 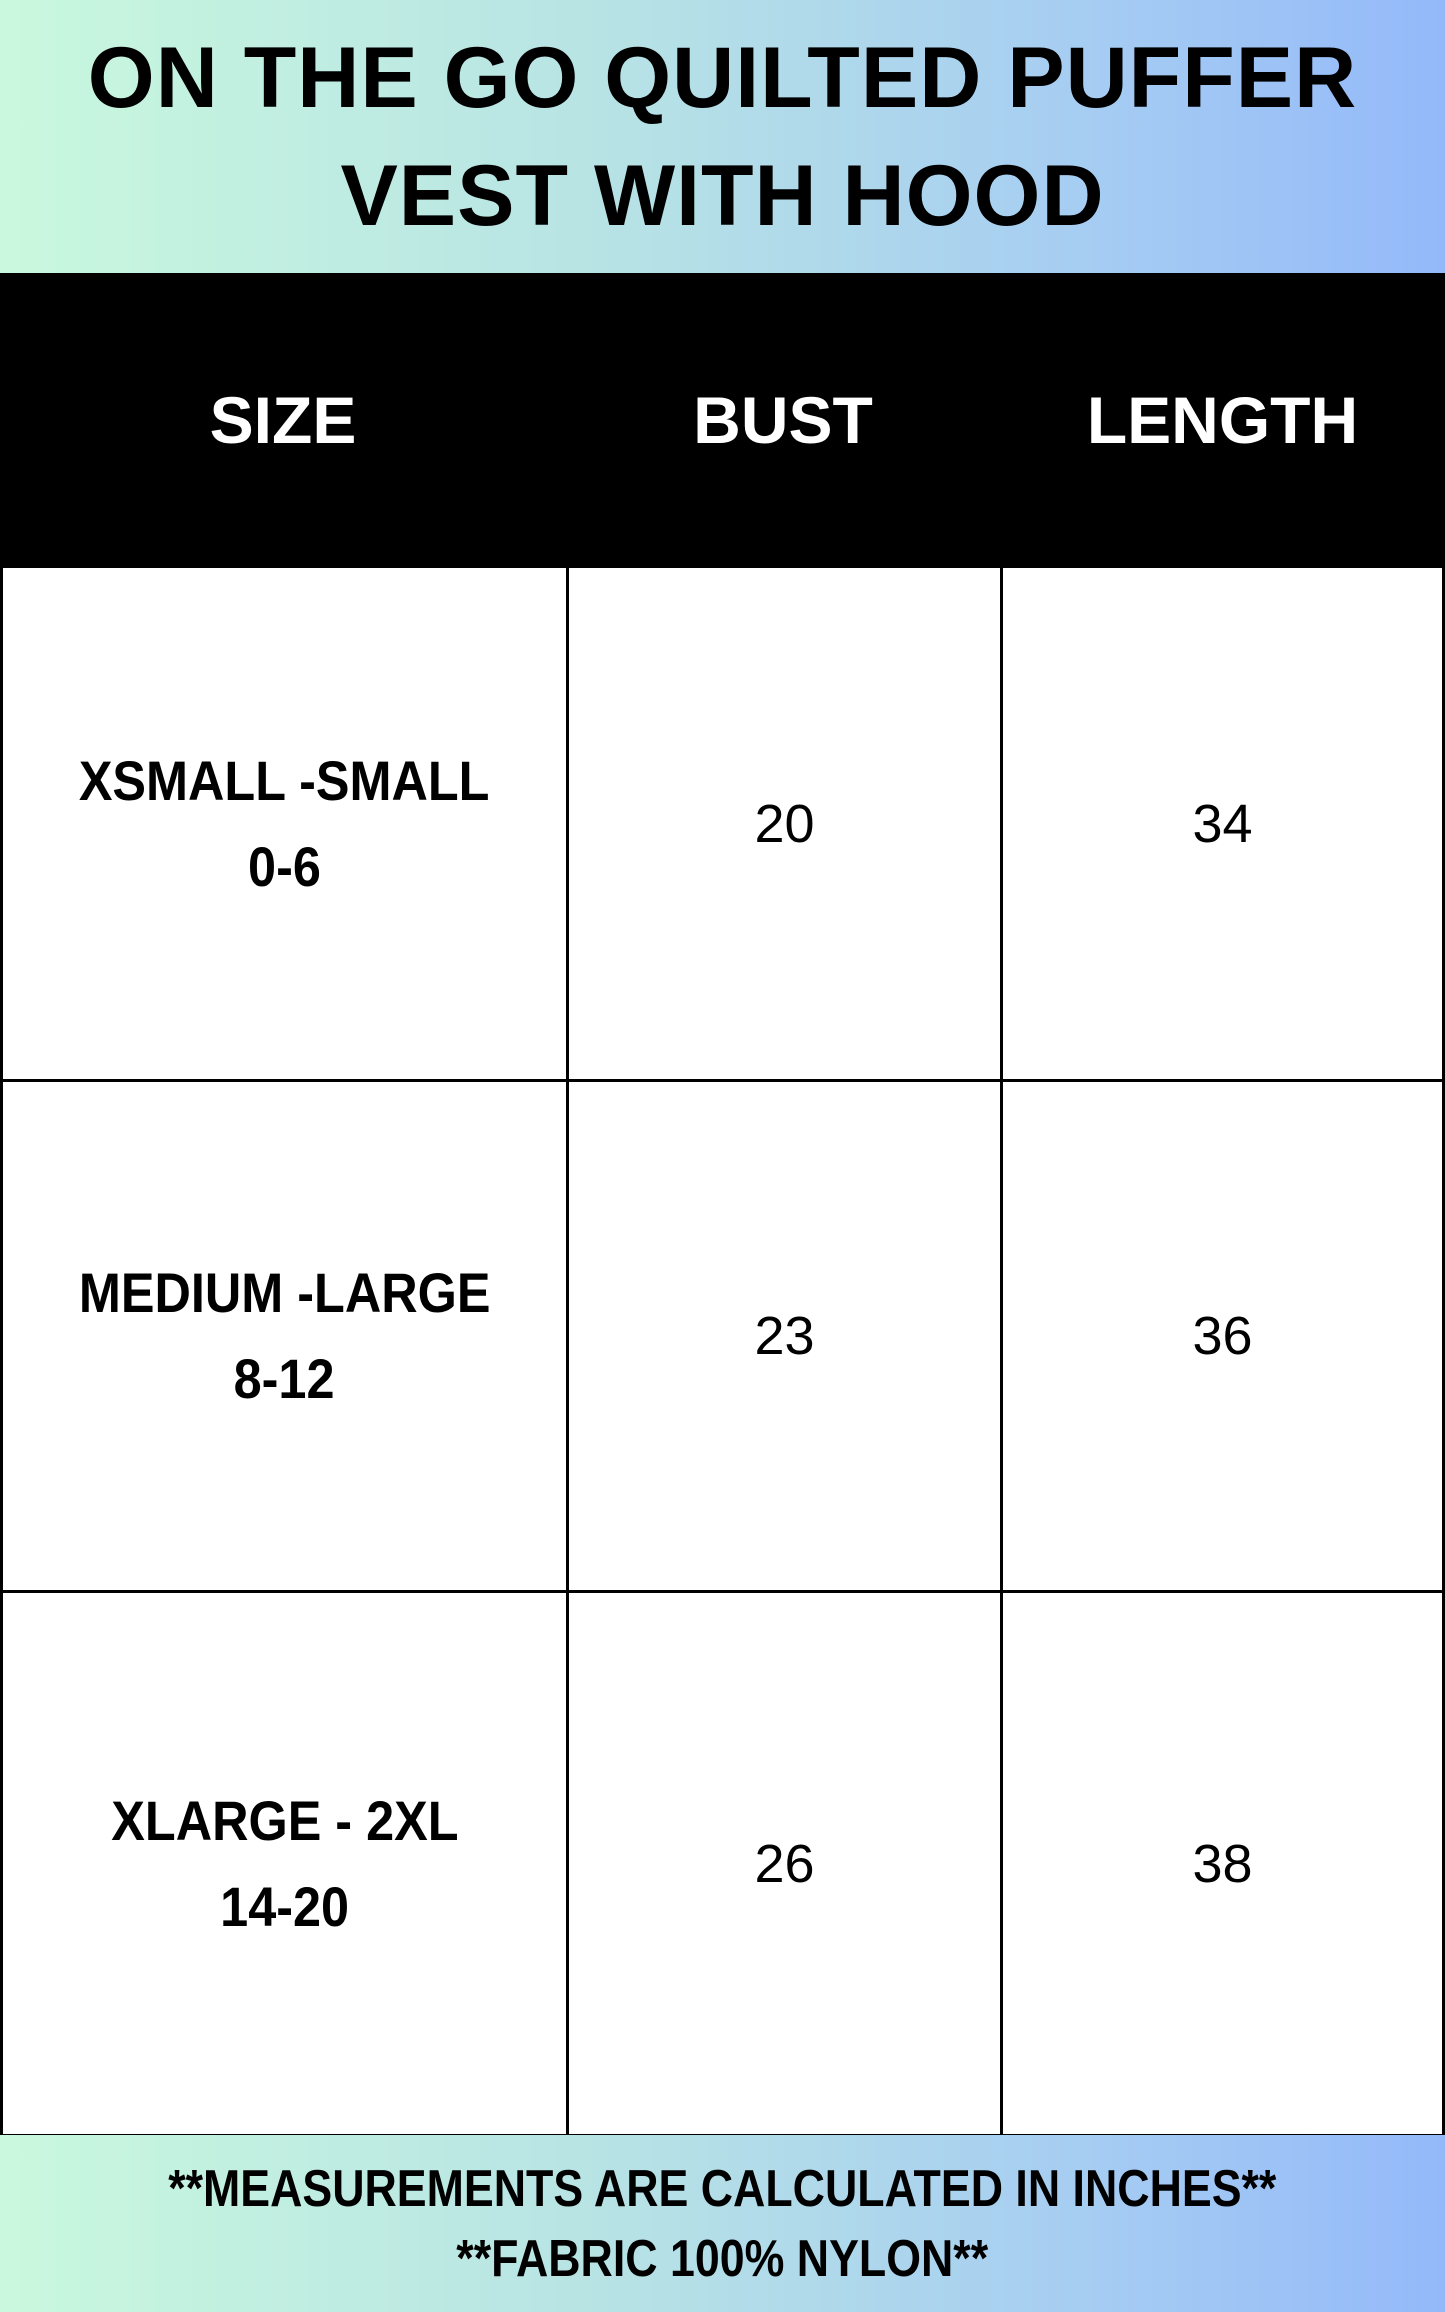 I want to click on table-header: SIZE BUST LENGTH, so click(x=722, y=420).